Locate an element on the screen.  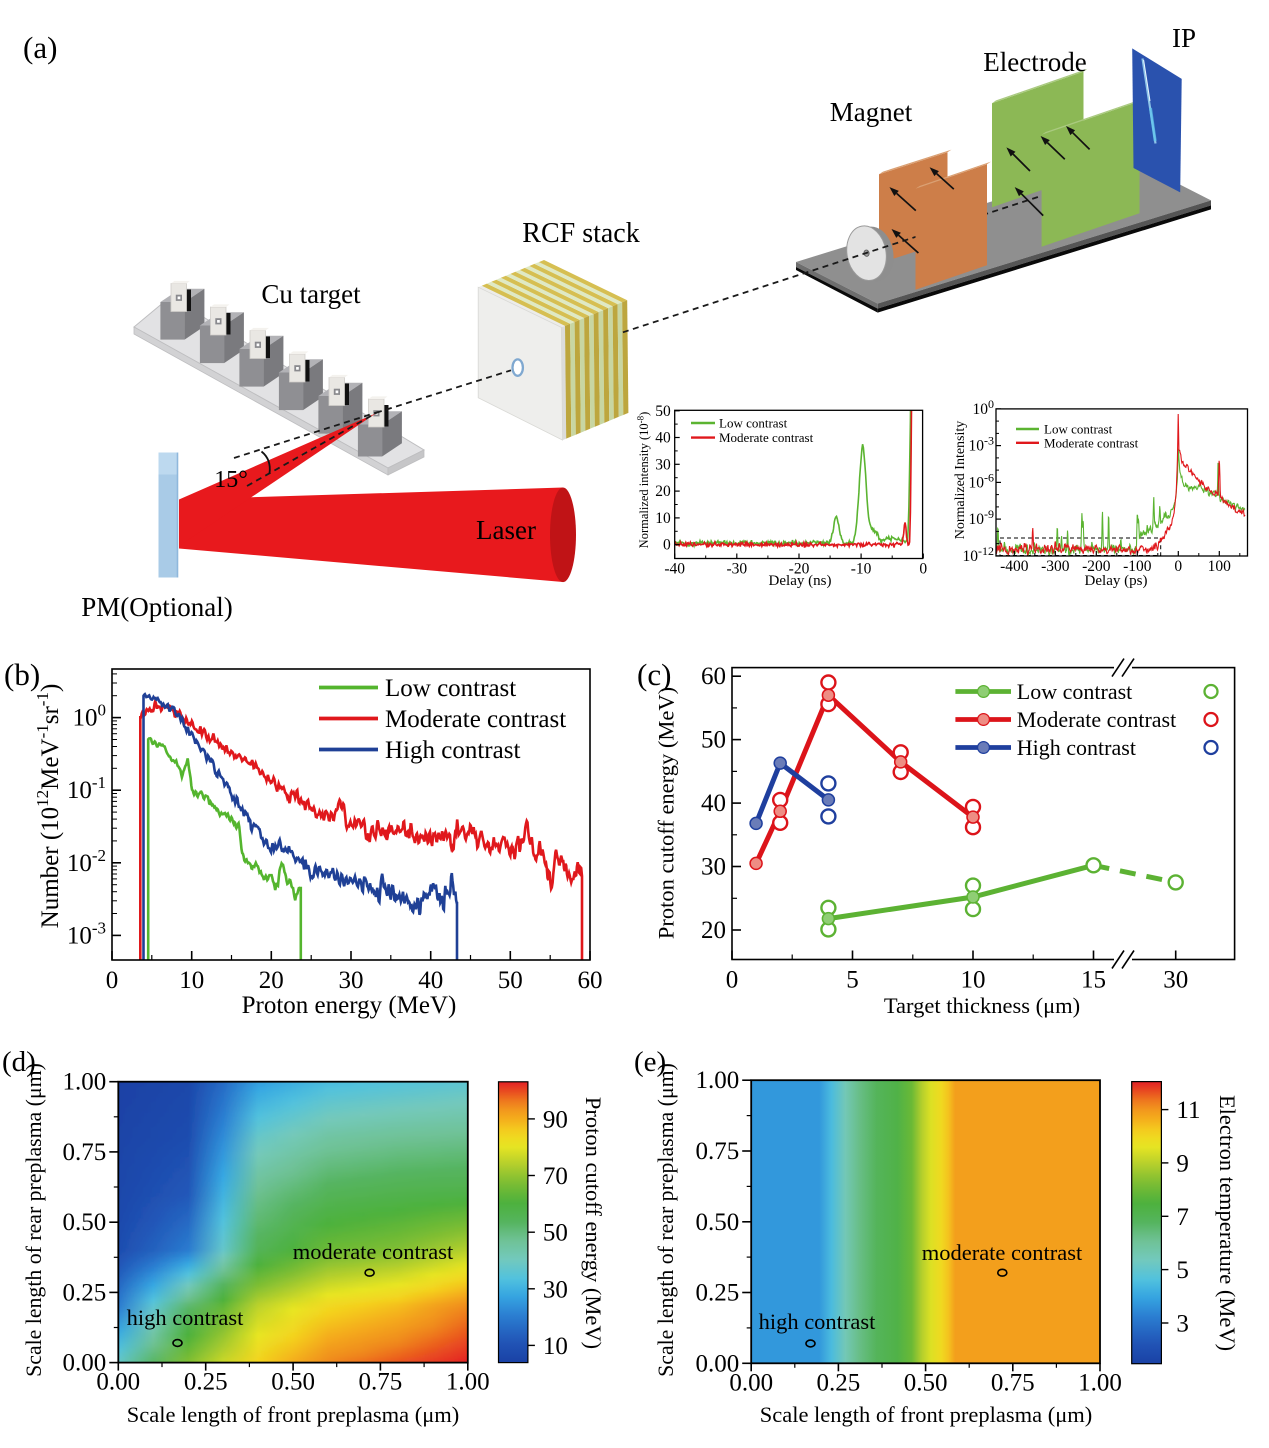
svg-text: High contrast is located at coordinates (1076, 747).